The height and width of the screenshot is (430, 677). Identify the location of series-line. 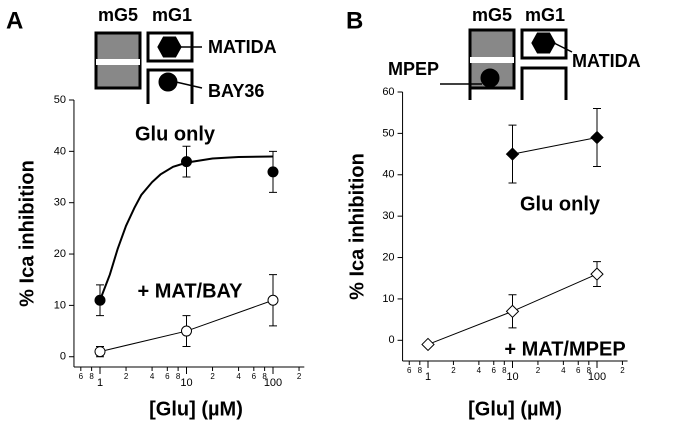
(555, 146).